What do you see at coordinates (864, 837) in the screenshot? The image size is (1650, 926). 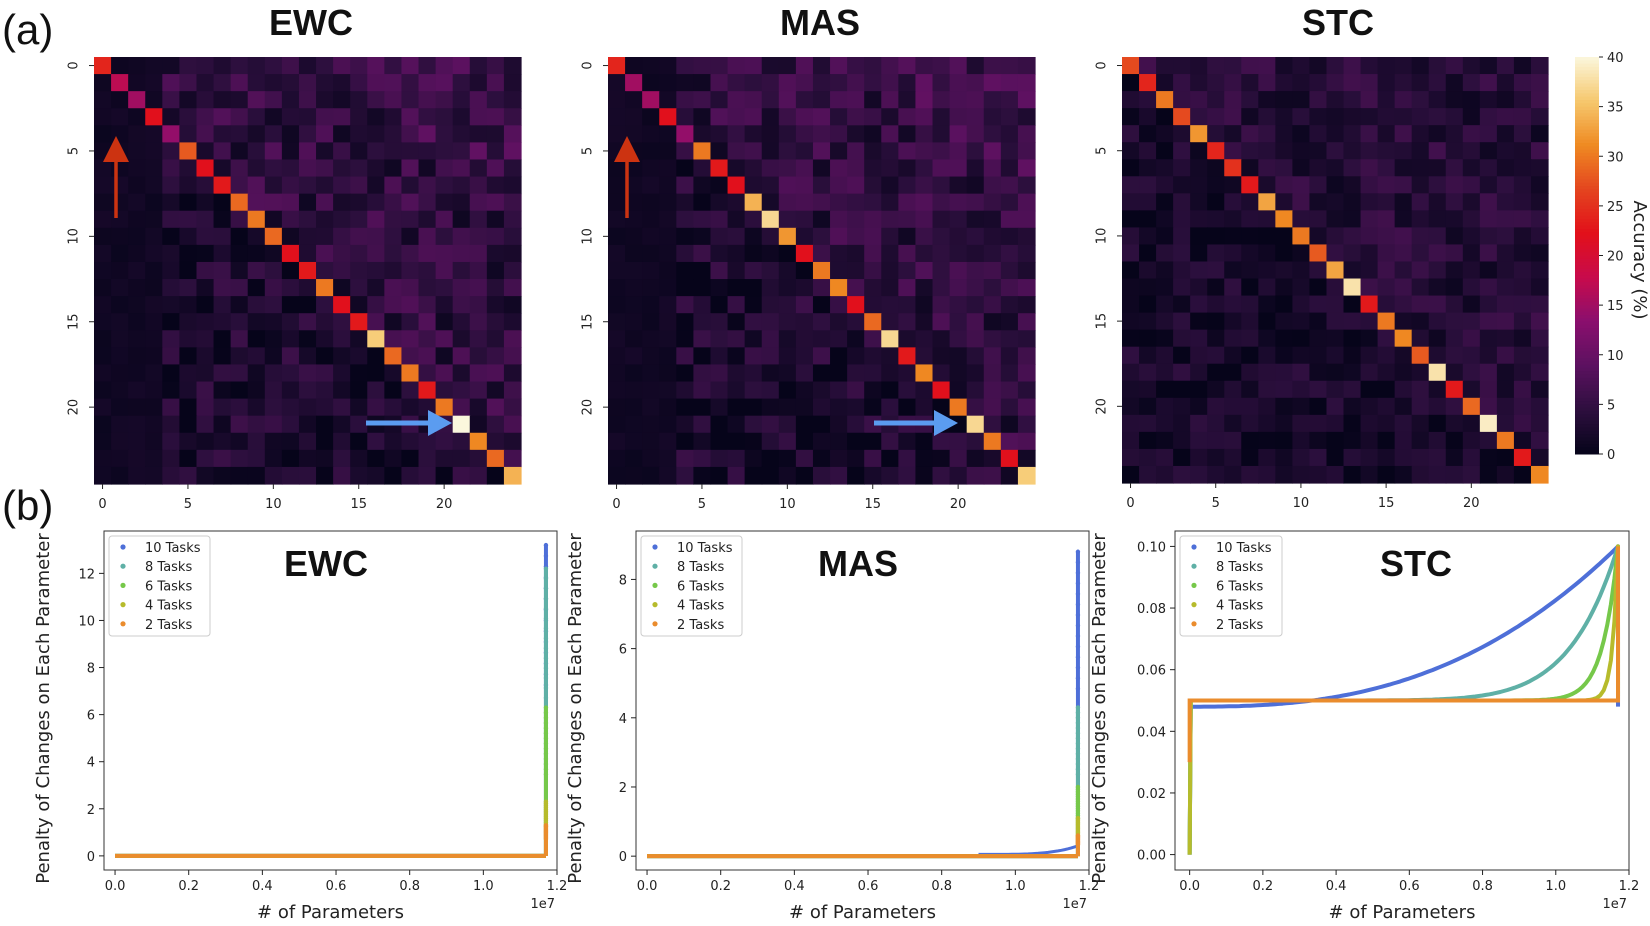 I see `series-4-tasks` at bounding box center [864, 837].